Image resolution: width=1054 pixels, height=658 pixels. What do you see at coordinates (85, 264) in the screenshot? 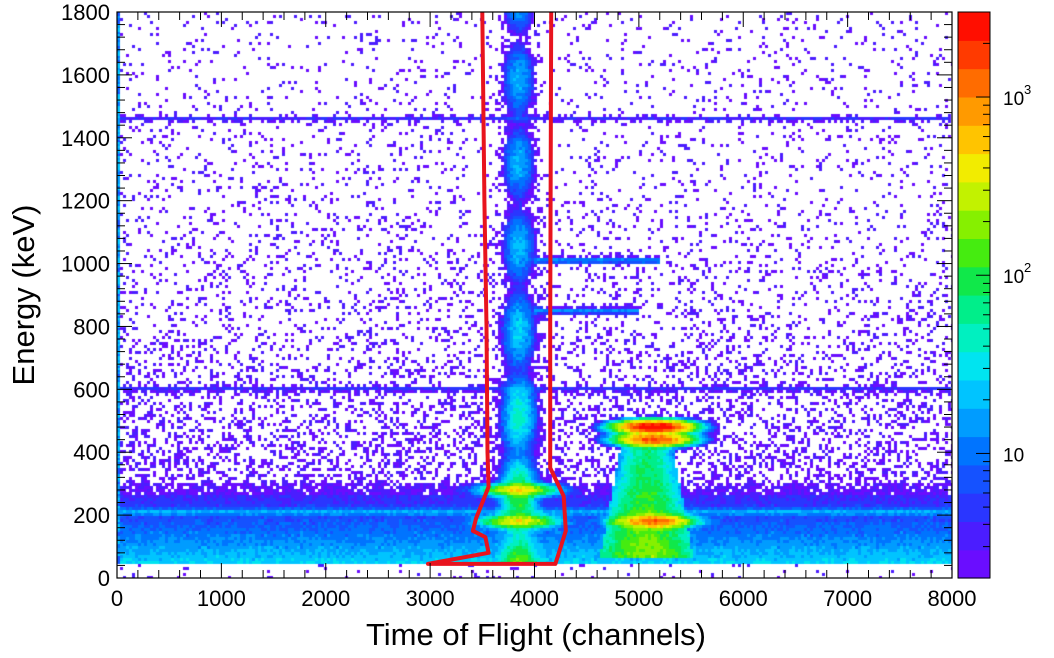
I see `y-tick-label: 1000` at bounding box center [85, 264].